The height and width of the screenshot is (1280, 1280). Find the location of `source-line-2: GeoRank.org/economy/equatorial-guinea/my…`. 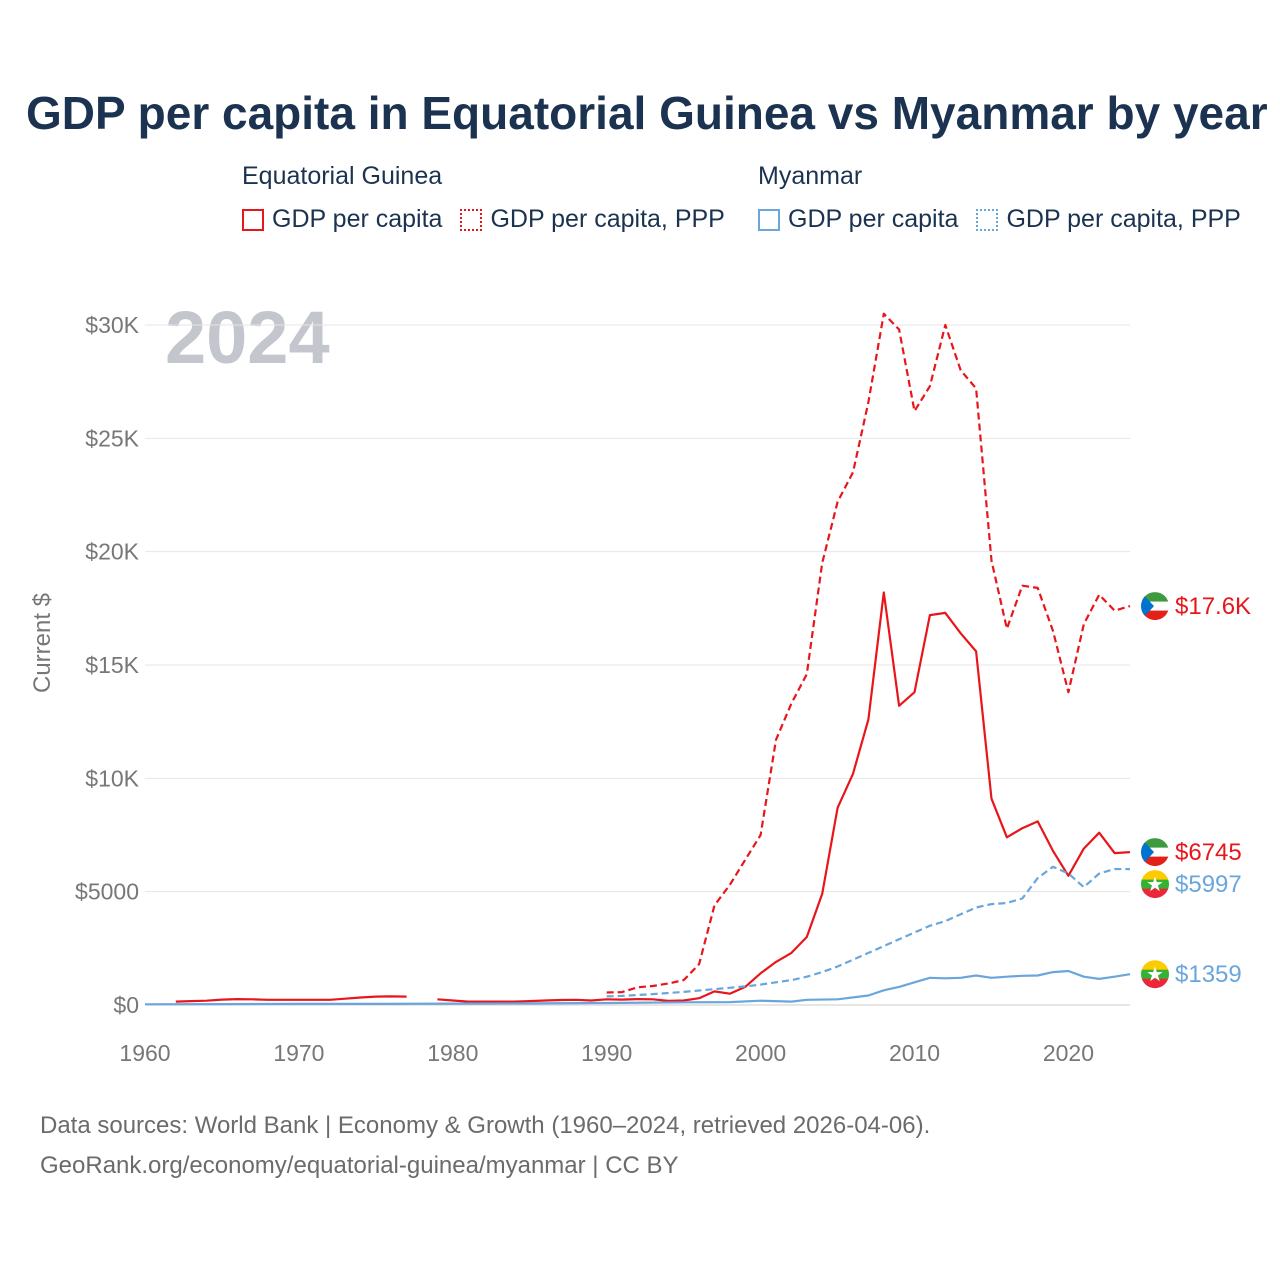

source-line-2: GeoRank.org/economy/equatorial-guinea/my… is located at coordinates (359, 1165).